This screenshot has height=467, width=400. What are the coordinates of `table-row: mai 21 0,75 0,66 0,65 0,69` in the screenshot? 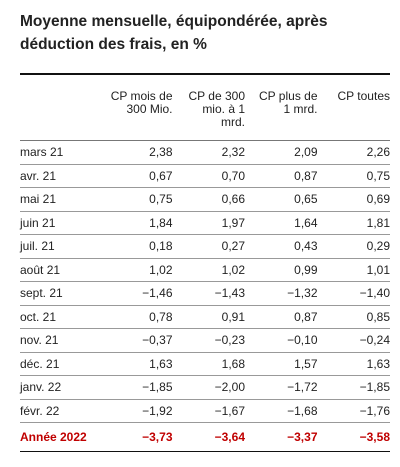 It's located at (205, 199).